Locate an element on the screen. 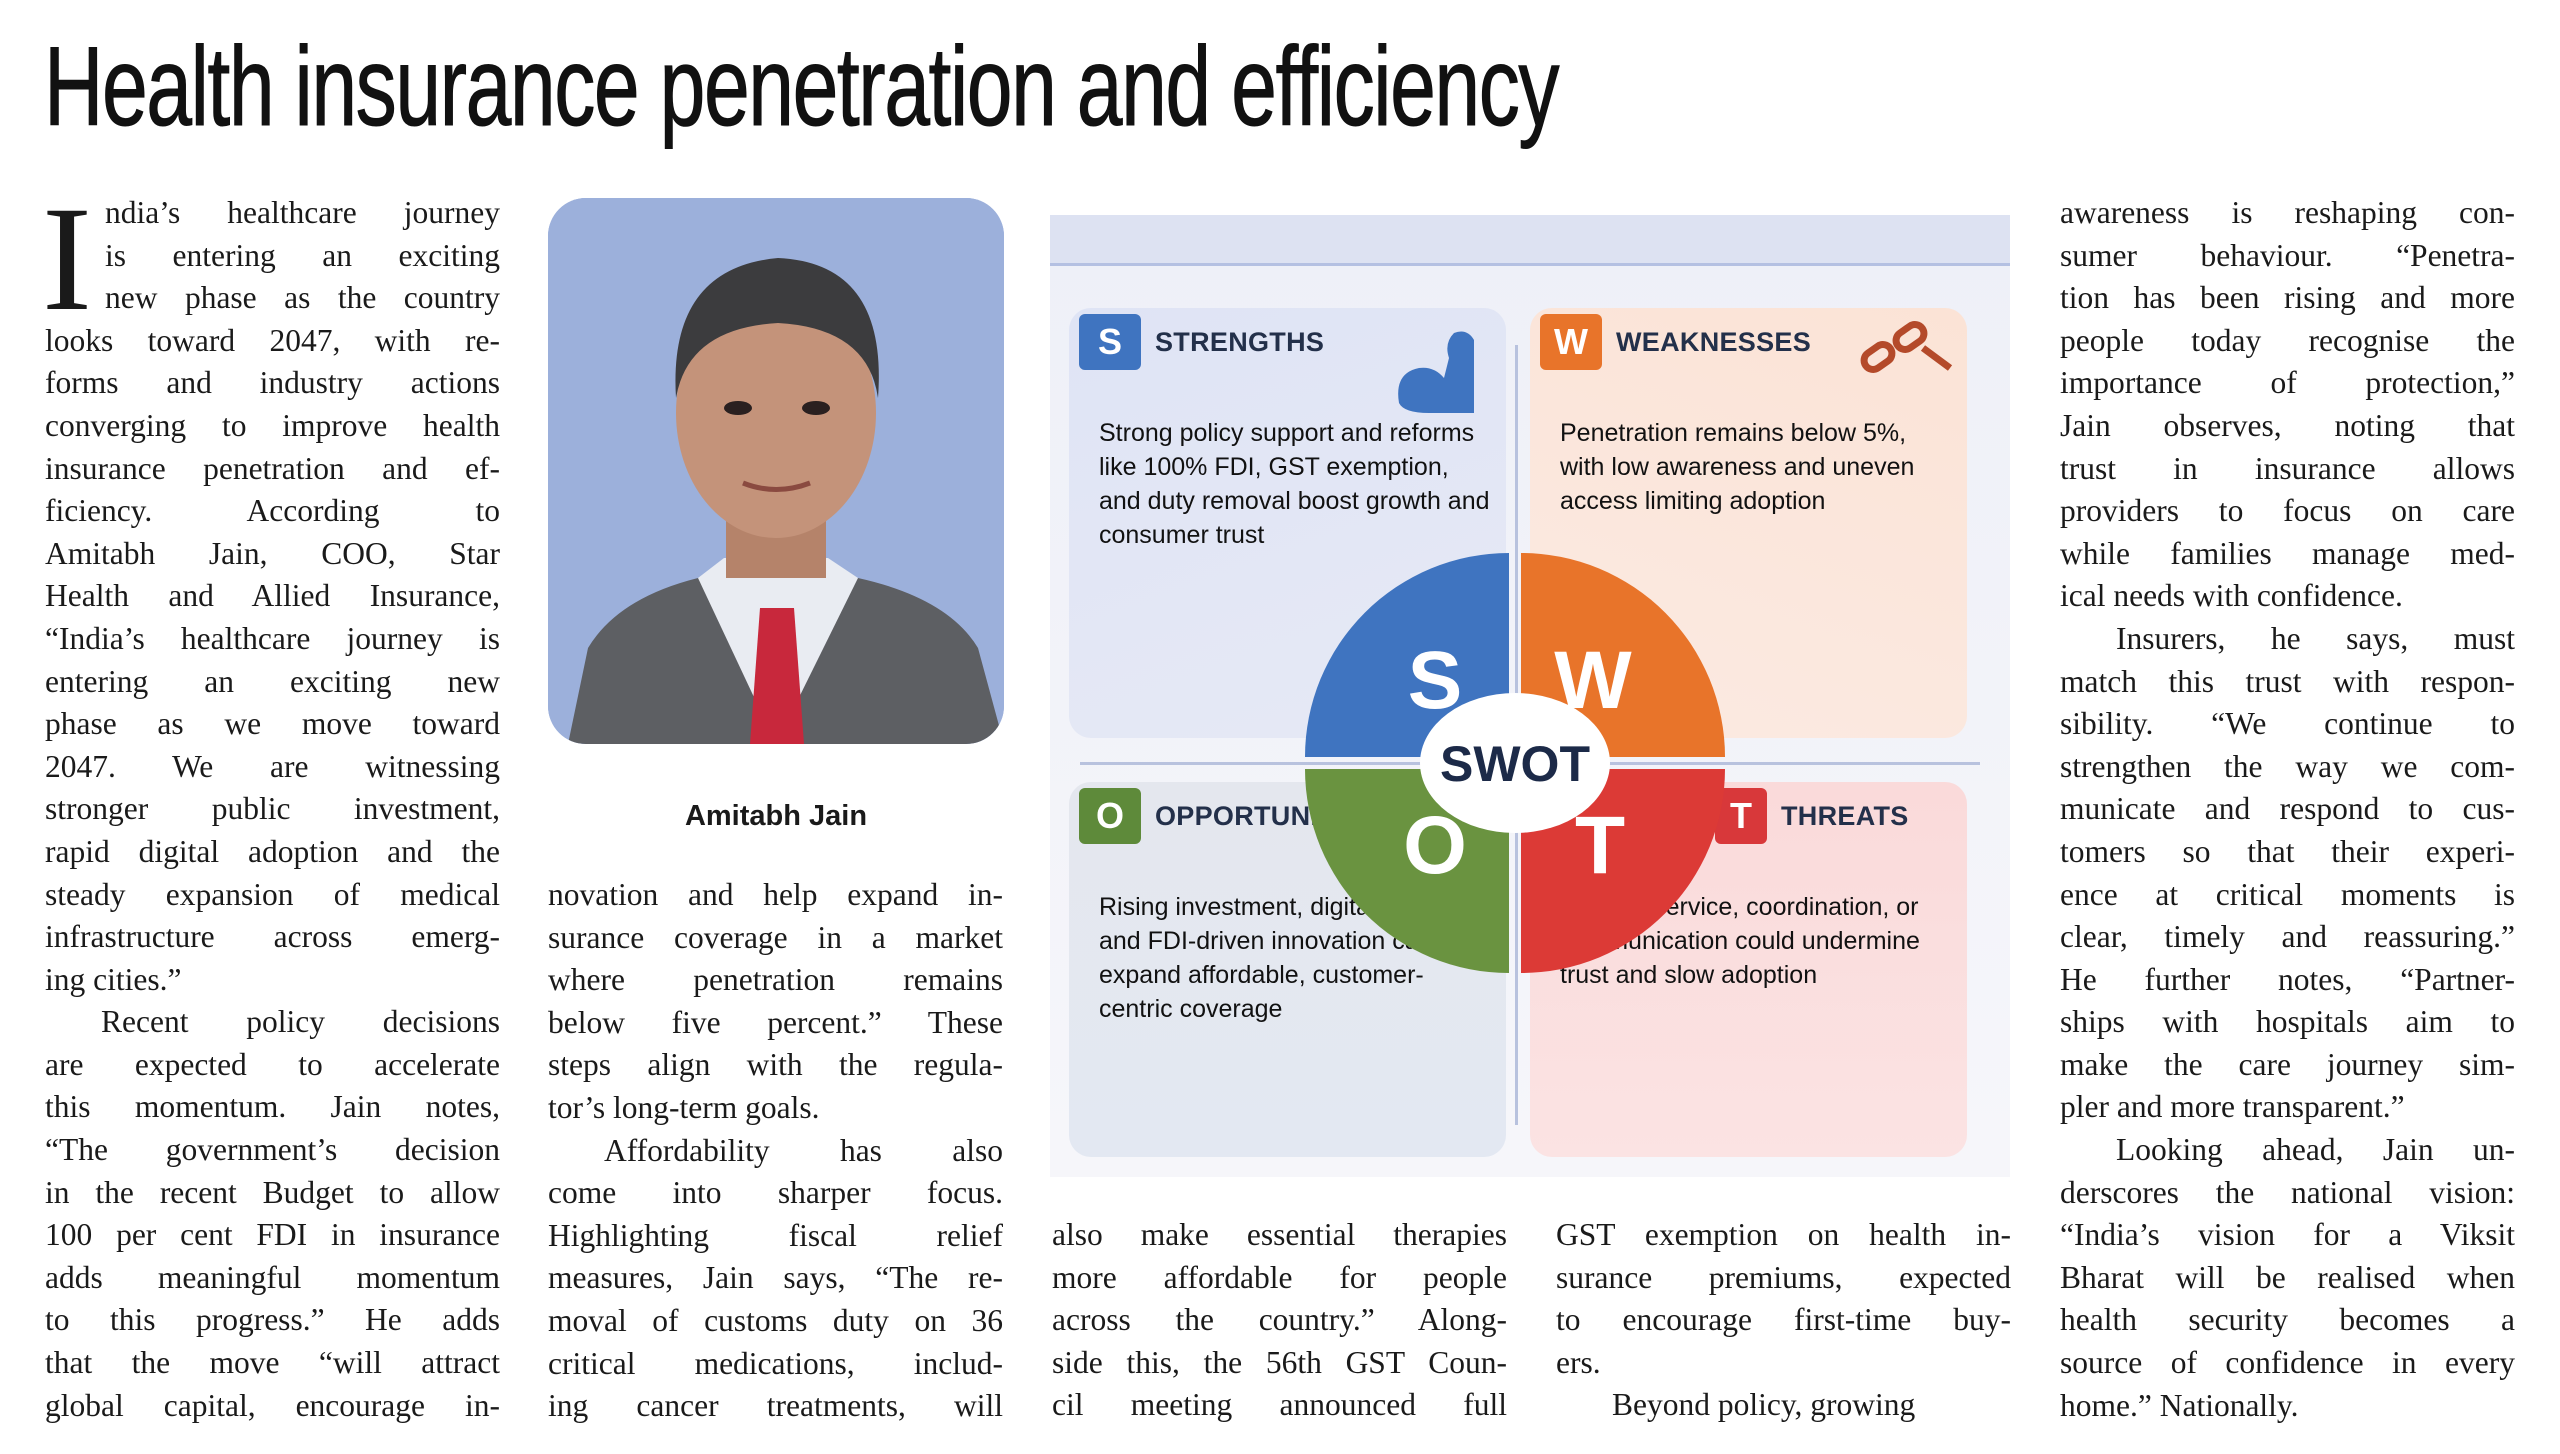 Image resolution: width=2560 pixels, height=1454 pixels. text-line: more affordable for people is located at coordinates (1279, 1277).